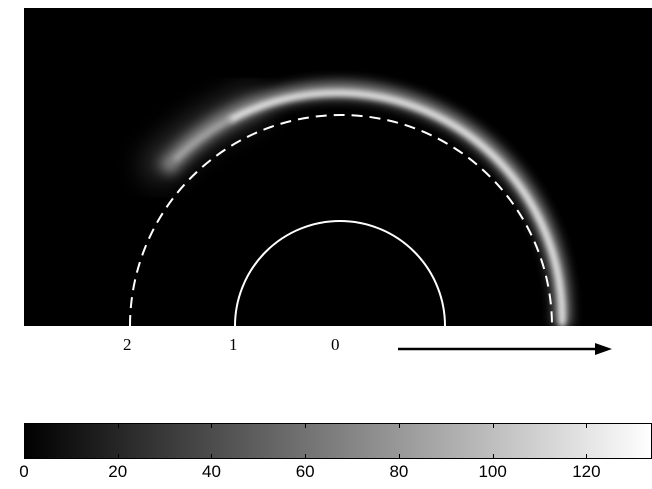 The image size is (652, 489). What do you see at coordinates (211, 471) in the screenshot?
I see `colorbar-tick-label: 40` at bounding box center [211, 471].